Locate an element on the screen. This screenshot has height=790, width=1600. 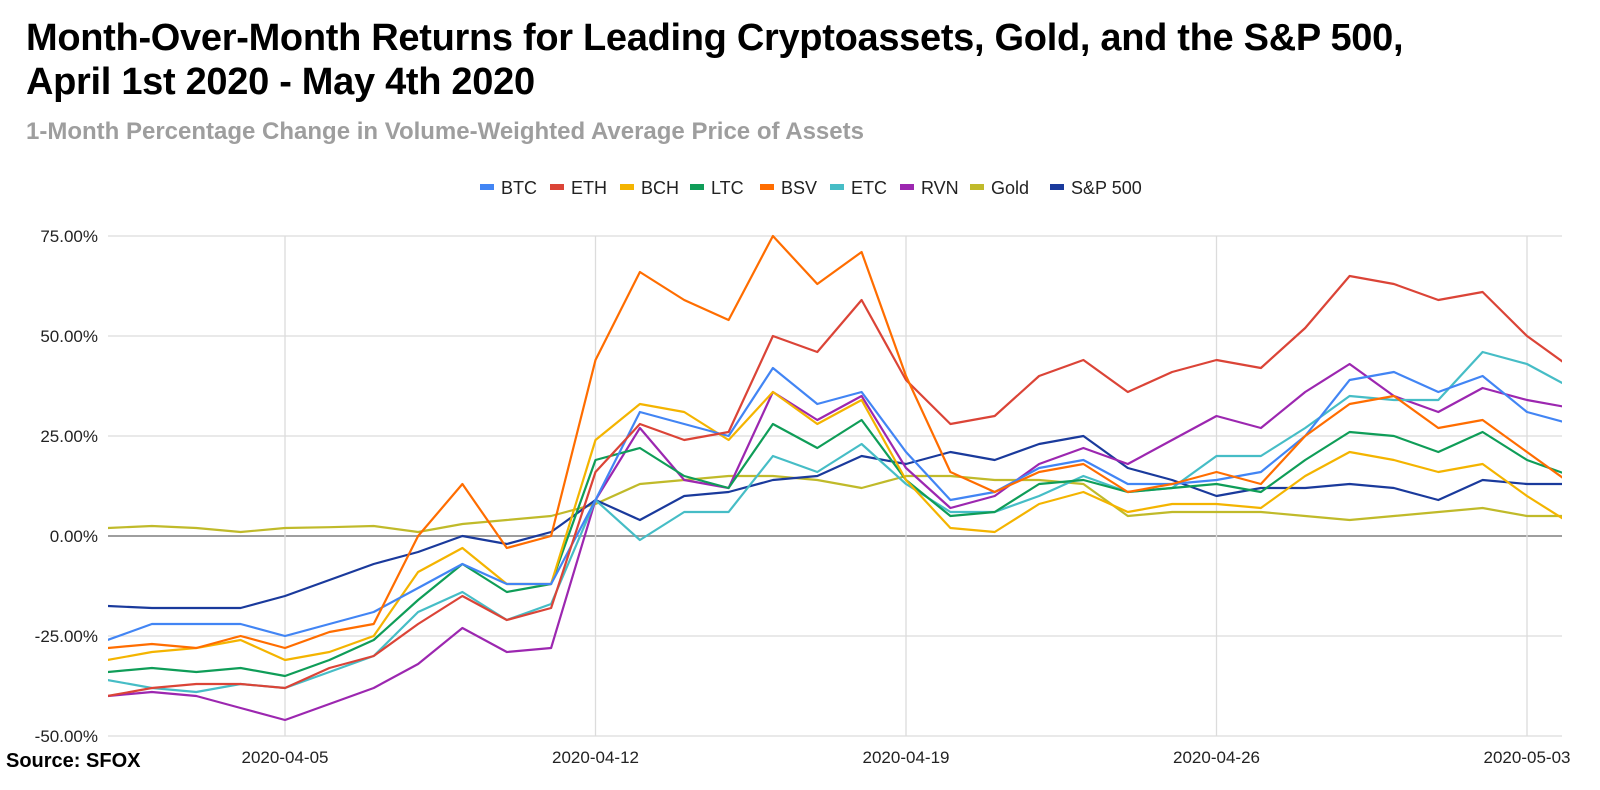
legend: BTC ETH BCH LTC BSV ETC RVN Gold S&P 500 is located at coordinates (811, 188).